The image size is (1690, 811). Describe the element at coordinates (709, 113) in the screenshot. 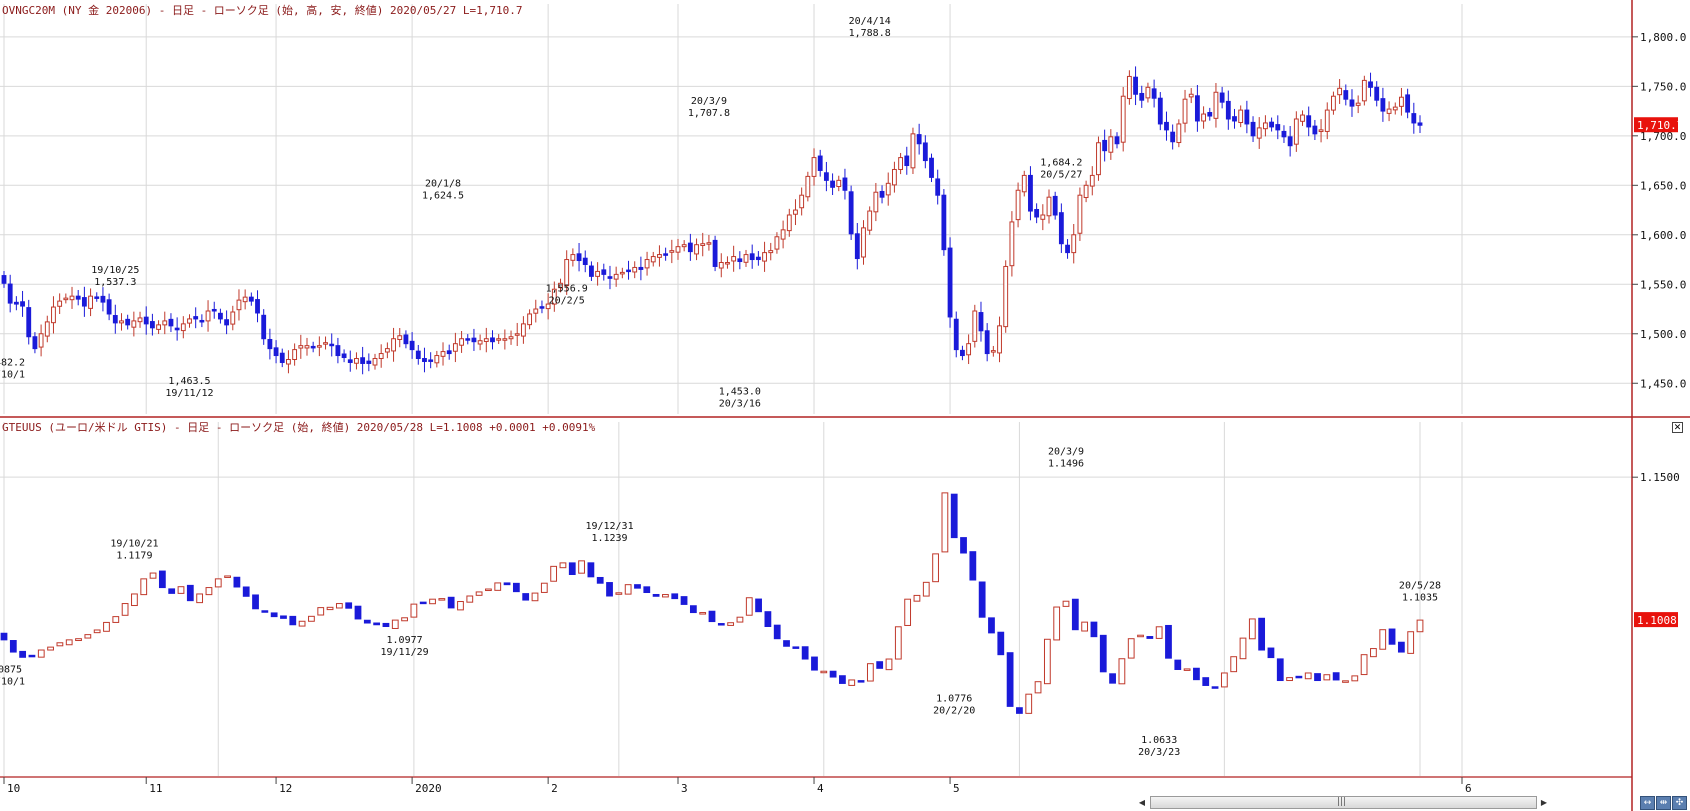

I see `gold-annotation-label: 1,707.8` at that location.